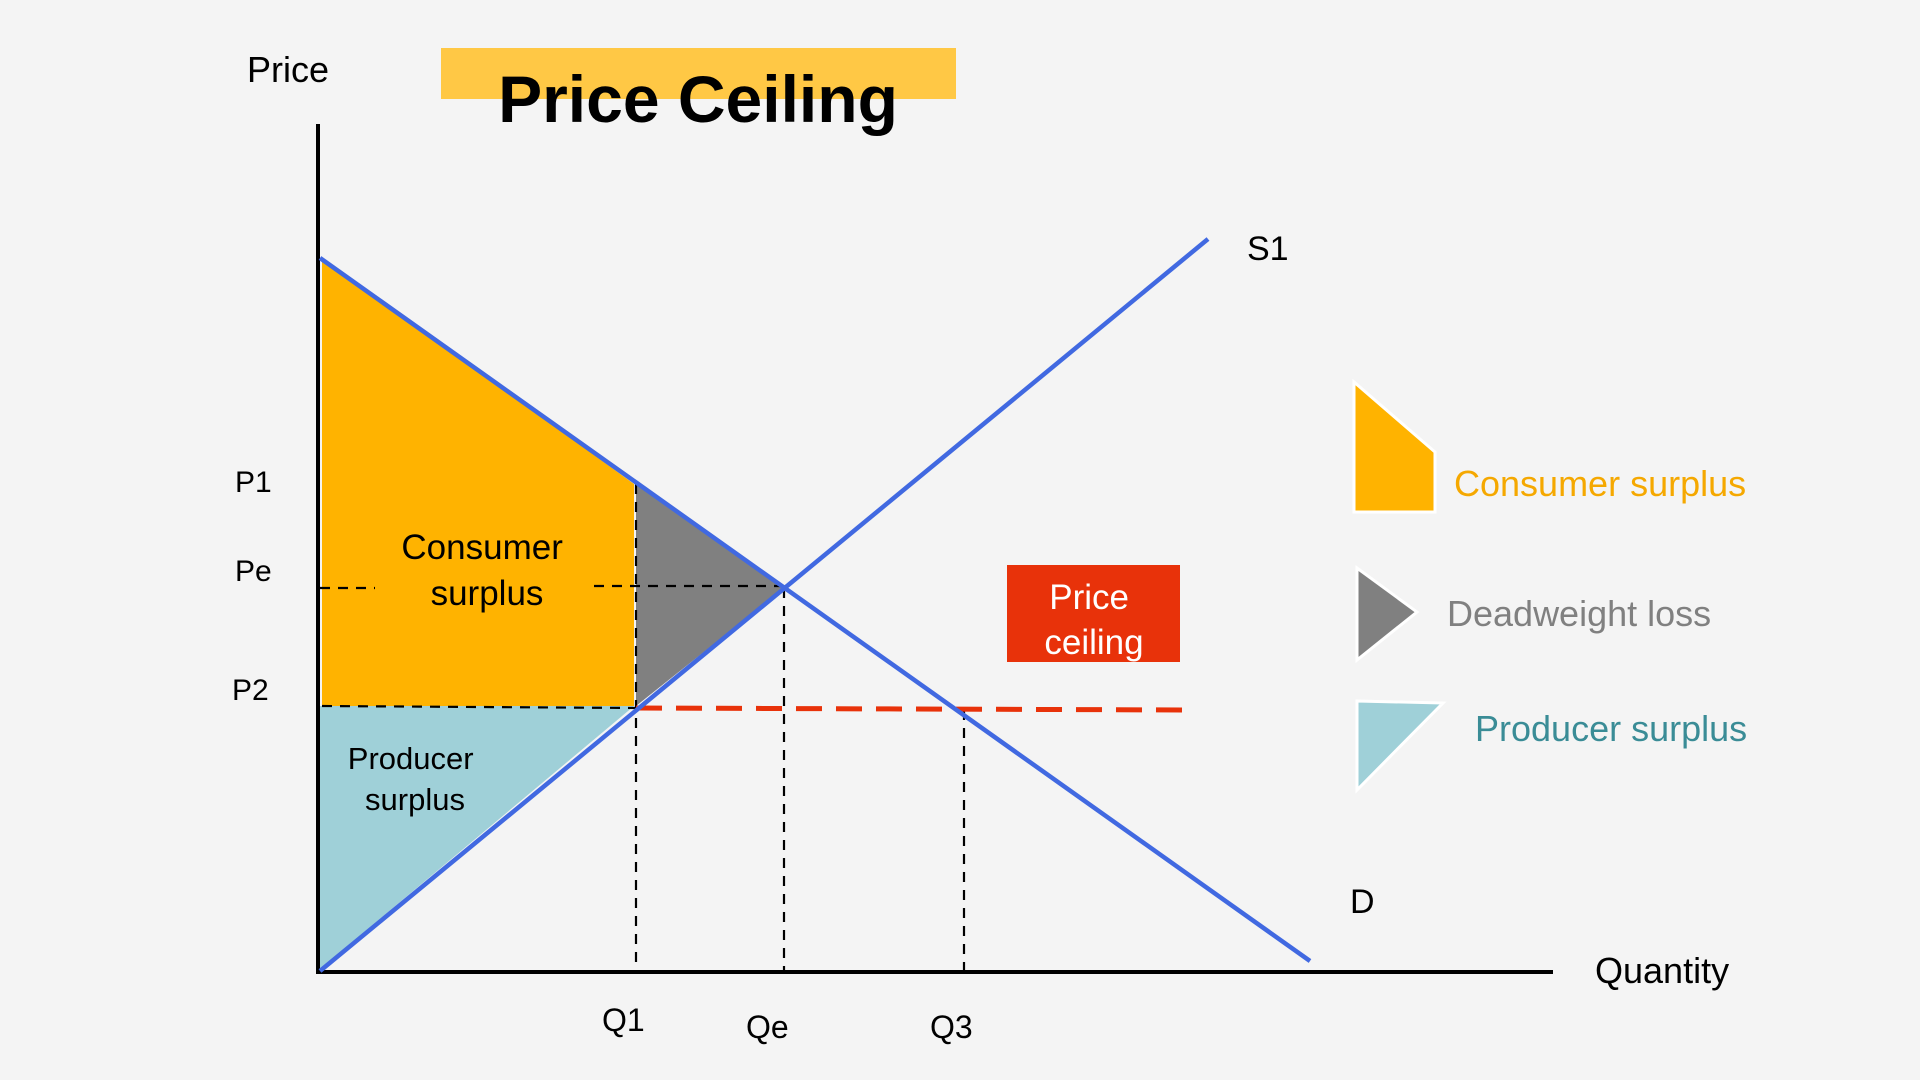 This screenshot has height=1080, width=1920. I want to click on qe-label: Qe, so click(767, 1027).